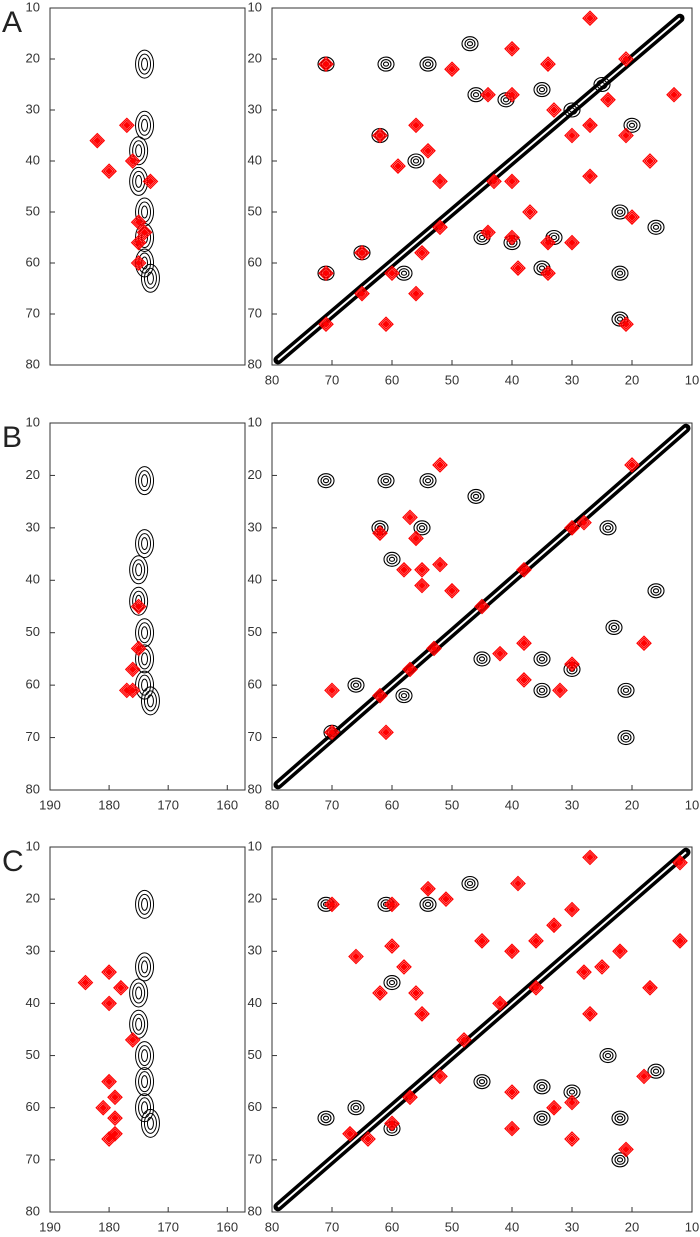 The height and width of the screenshot is (1237, 700). I want to click on y-tick-label: 50, so click(255, 631).